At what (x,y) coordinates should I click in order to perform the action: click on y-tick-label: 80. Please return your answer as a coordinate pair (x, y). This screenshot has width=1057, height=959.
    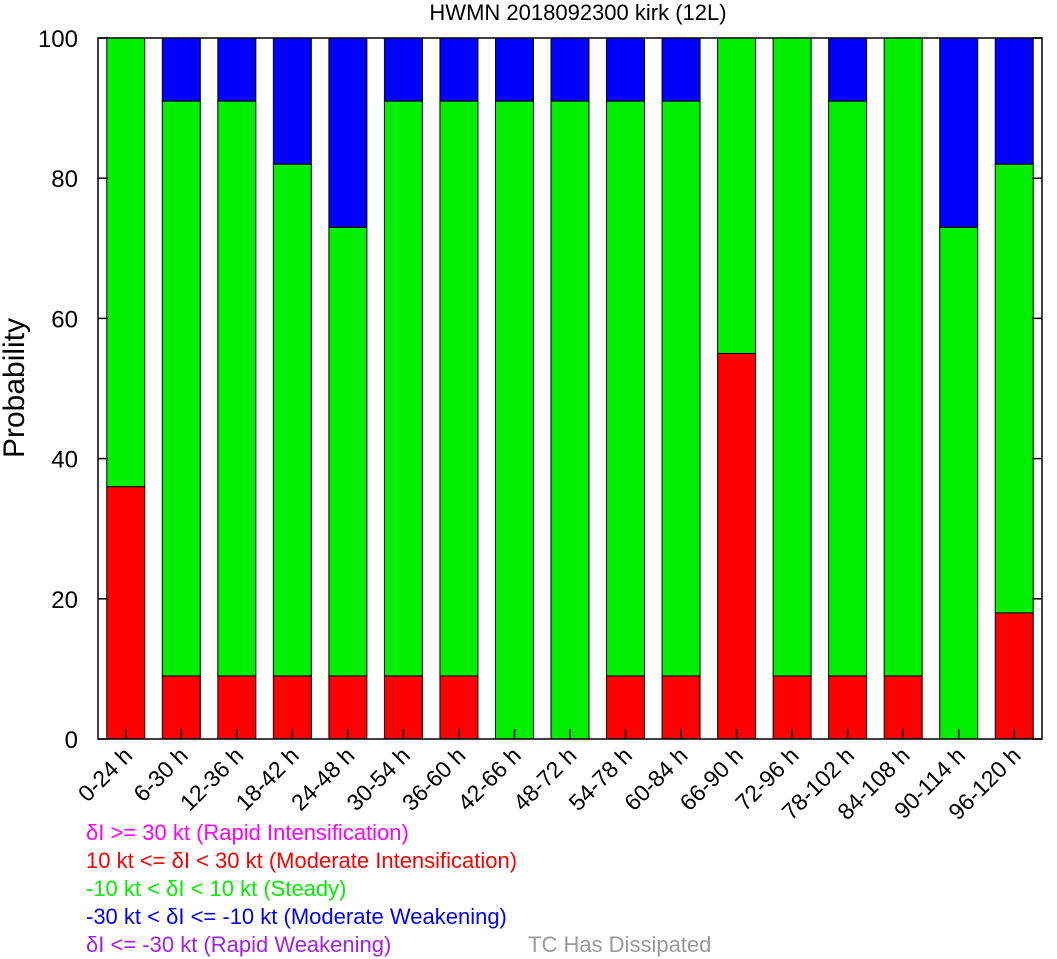
    Looking at the image, I should click on (64, 179).